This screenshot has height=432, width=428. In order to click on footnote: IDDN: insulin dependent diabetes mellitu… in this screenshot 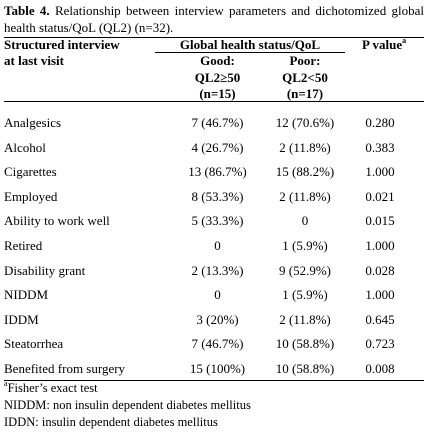, I will do `click(111, 422)`.